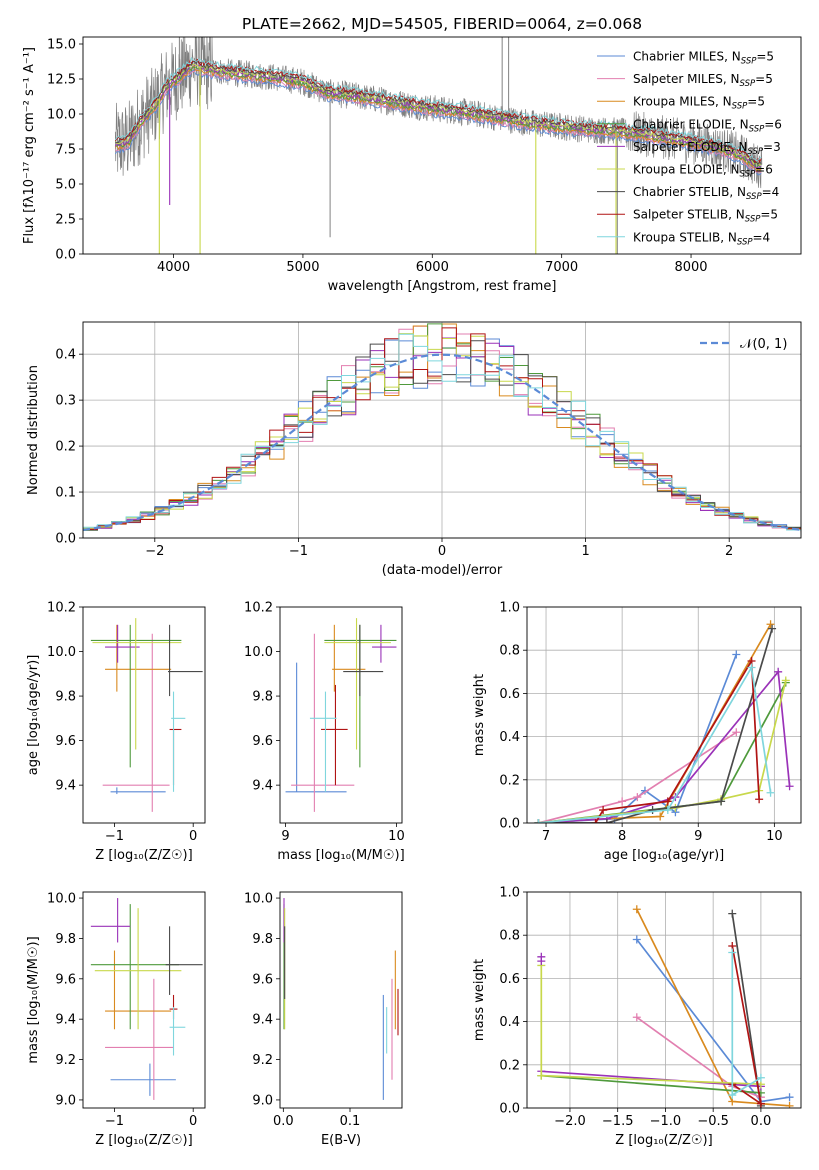 The image size is (819, 1170). What do you see at coordinates (65, 1100) in the screenshot?
I see `y-tick-label: 9.0` at bounding box center [65, 1100].